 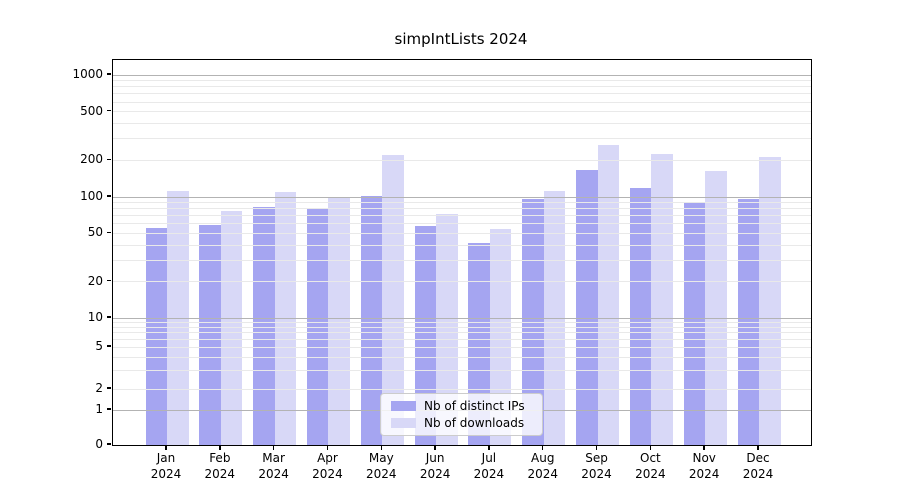 What do you see at coordinates (327, 447) in the screenshot?
I see `x-tick-mark-apr` at bounding box center [327, 447].